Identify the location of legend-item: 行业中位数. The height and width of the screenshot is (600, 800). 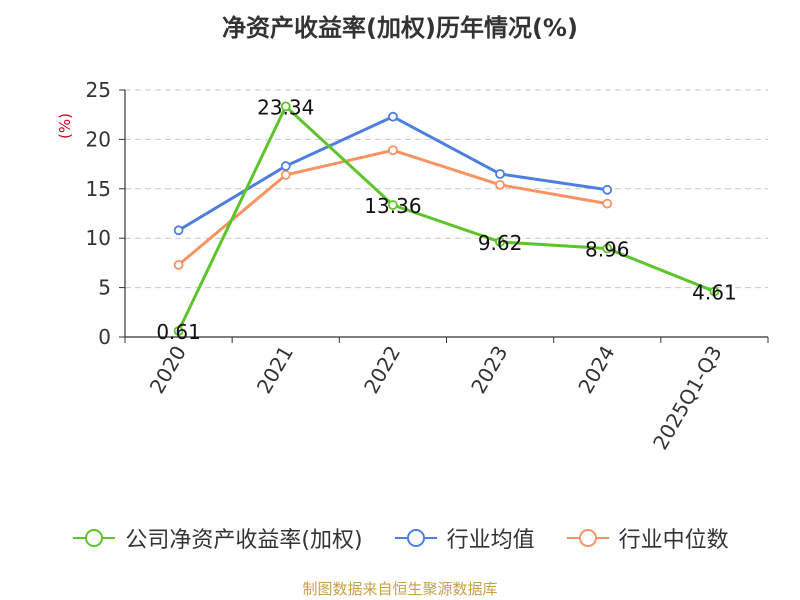
(647, 538).